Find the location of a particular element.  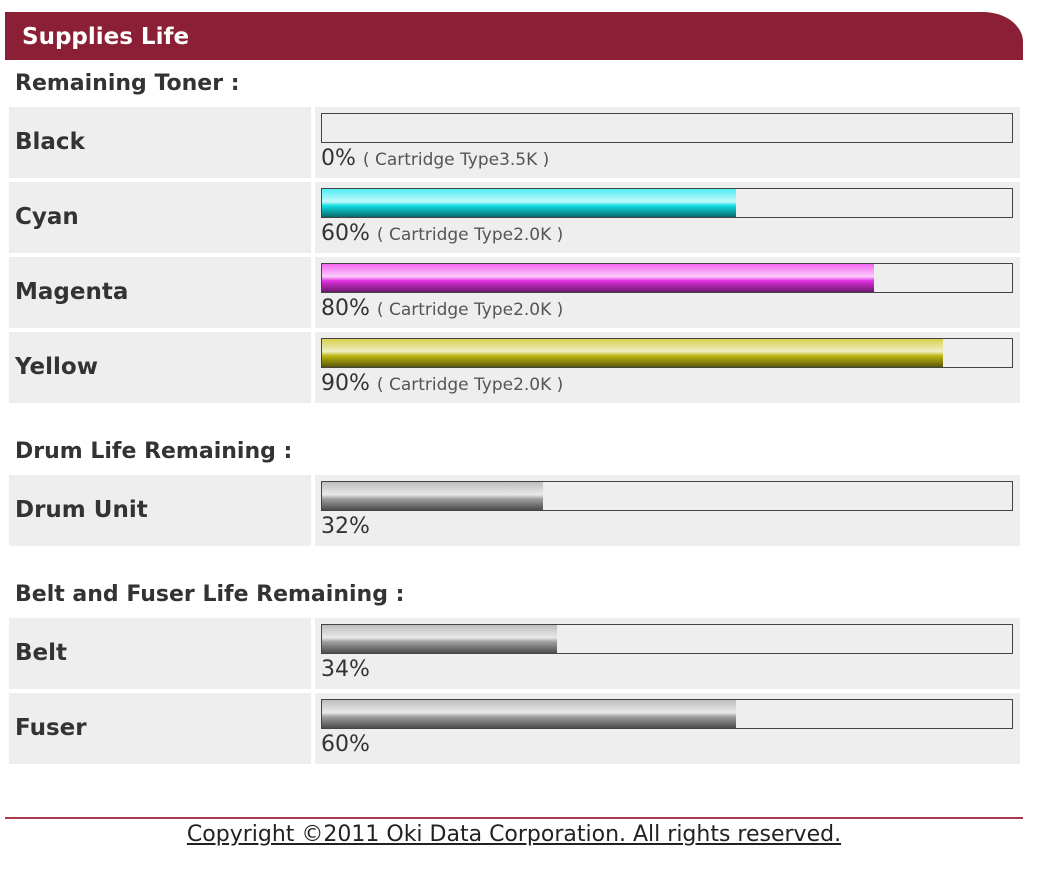

supply-cell: 60% is located at coordinates (667, 728).